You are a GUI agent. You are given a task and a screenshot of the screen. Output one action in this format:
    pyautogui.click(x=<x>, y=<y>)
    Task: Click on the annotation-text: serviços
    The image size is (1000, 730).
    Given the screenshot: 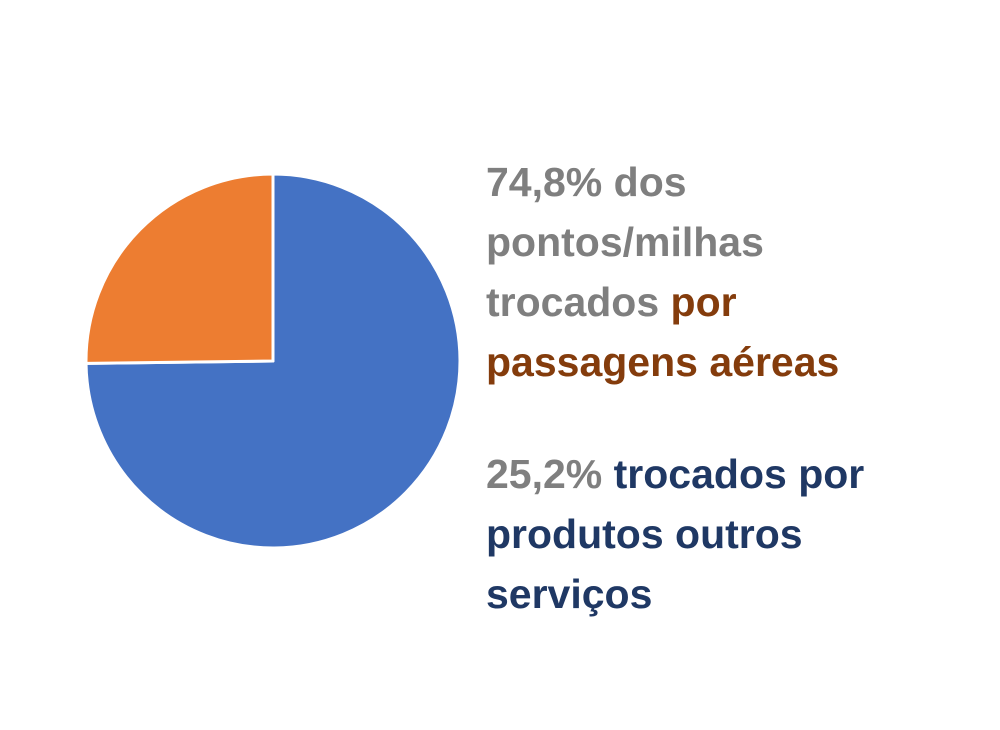 What is the action you would take?
    pyautogui.click(x=569, y=594)
    